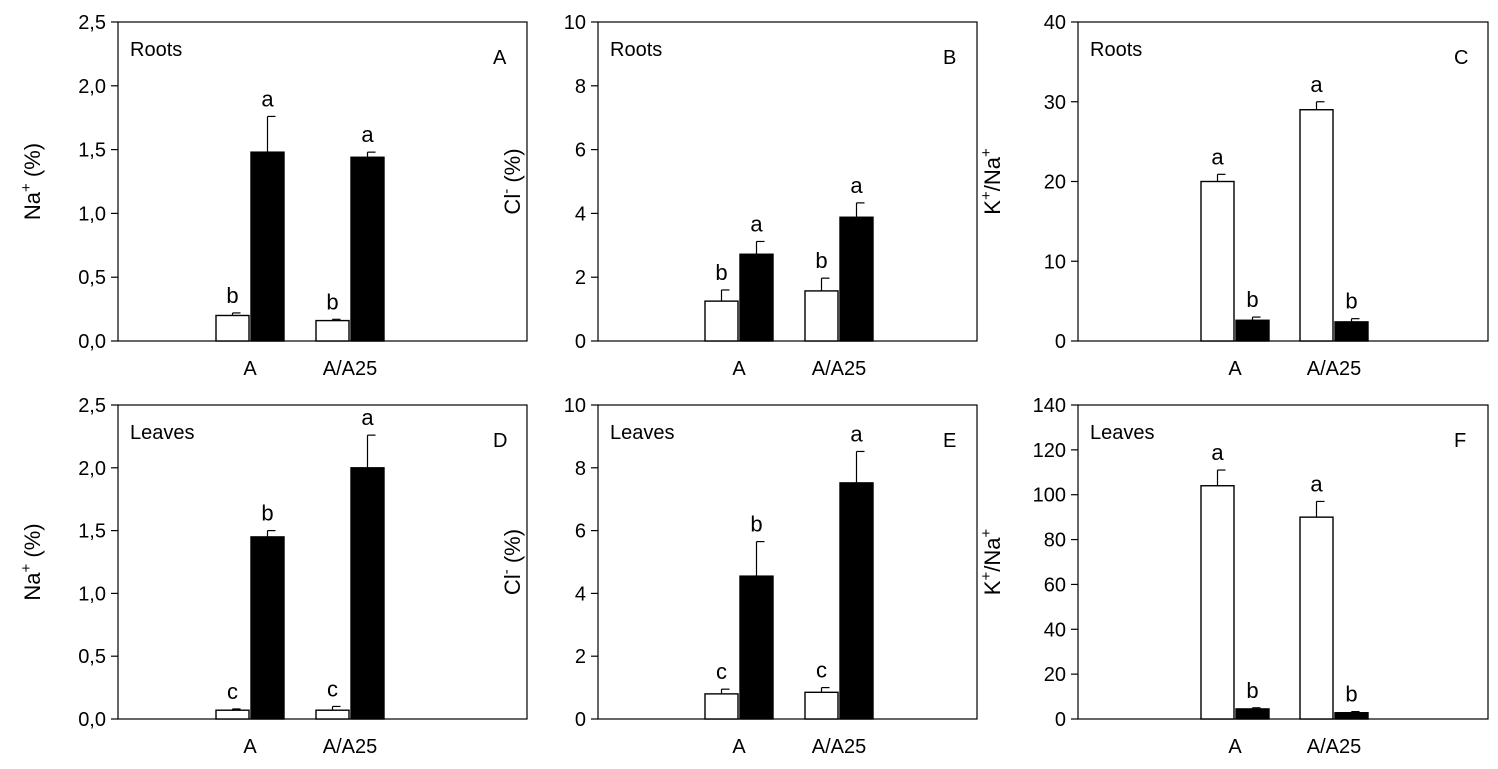 This screenshot has width=1498, height=769. Describe the element at coordinates (1055, 541) in the screenshot. I see `y-tick-label: 80` at that location.